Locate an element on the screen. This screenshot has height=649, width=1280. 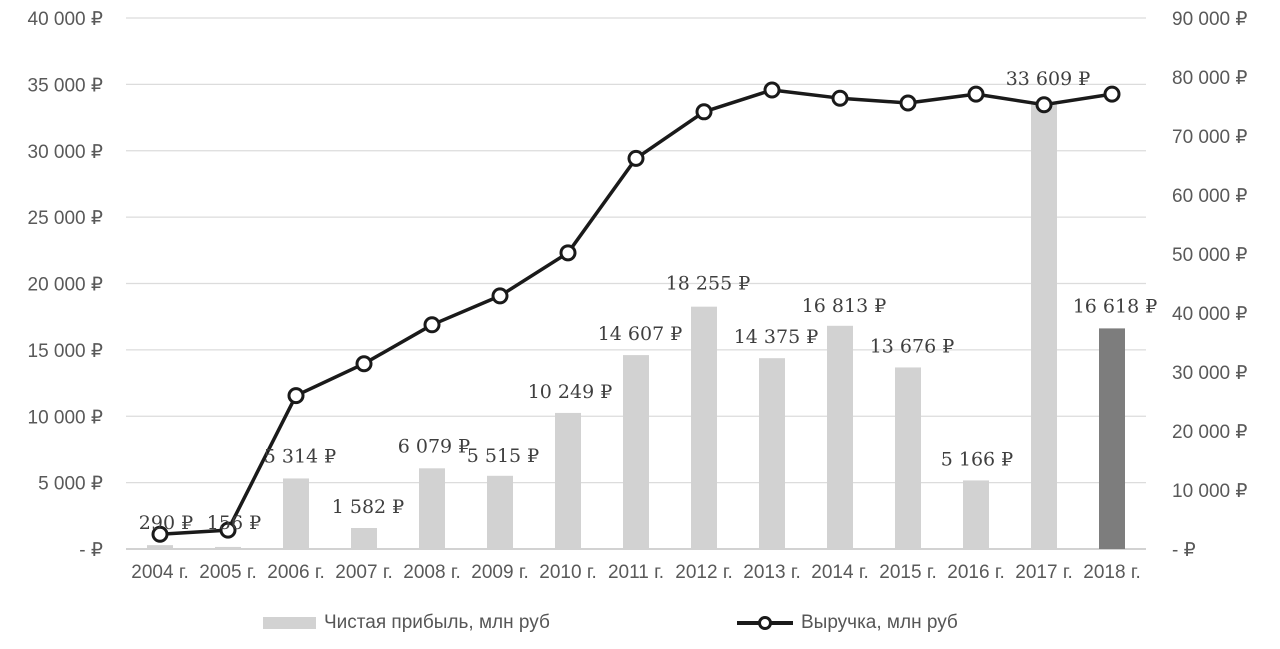
revenue-line-marker-icon is located at coordinates (765, 623).